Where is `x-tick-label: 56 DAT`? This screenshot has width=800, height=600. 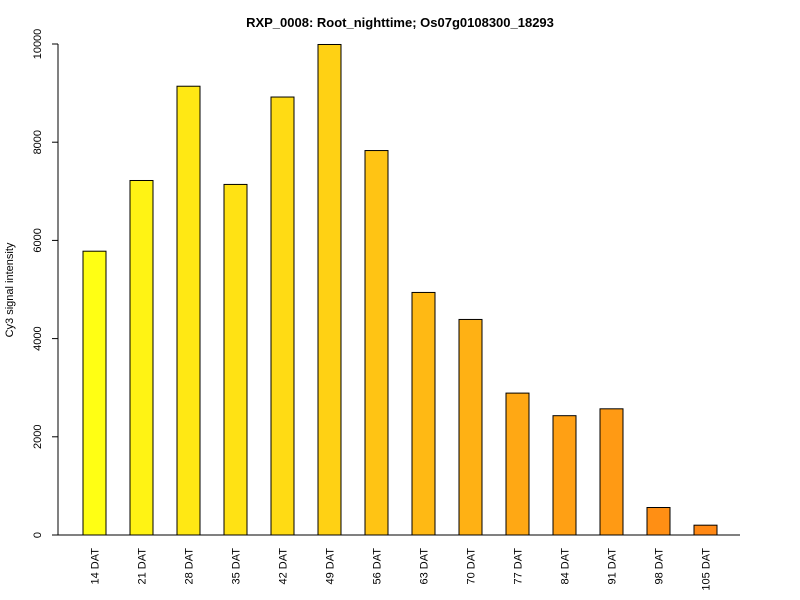 x-tick-label: 56 DAT is located at coordinates (378, 566).